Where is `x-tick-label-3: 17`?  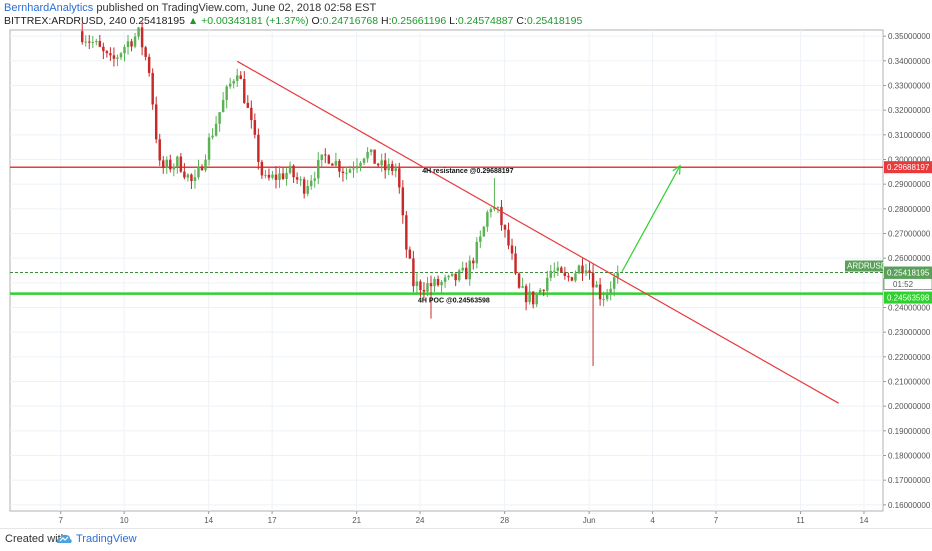 x-tick-label-3: 17 is located at coordinates (272, 520).